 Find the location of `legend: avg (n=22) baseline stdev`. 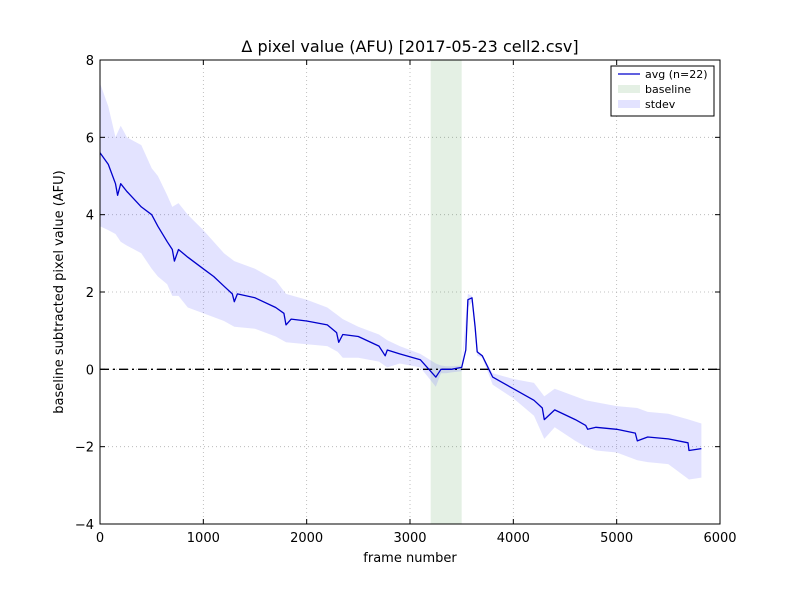

legend: avg (n=22) baseline stdev is located at coordinates (662, 91).